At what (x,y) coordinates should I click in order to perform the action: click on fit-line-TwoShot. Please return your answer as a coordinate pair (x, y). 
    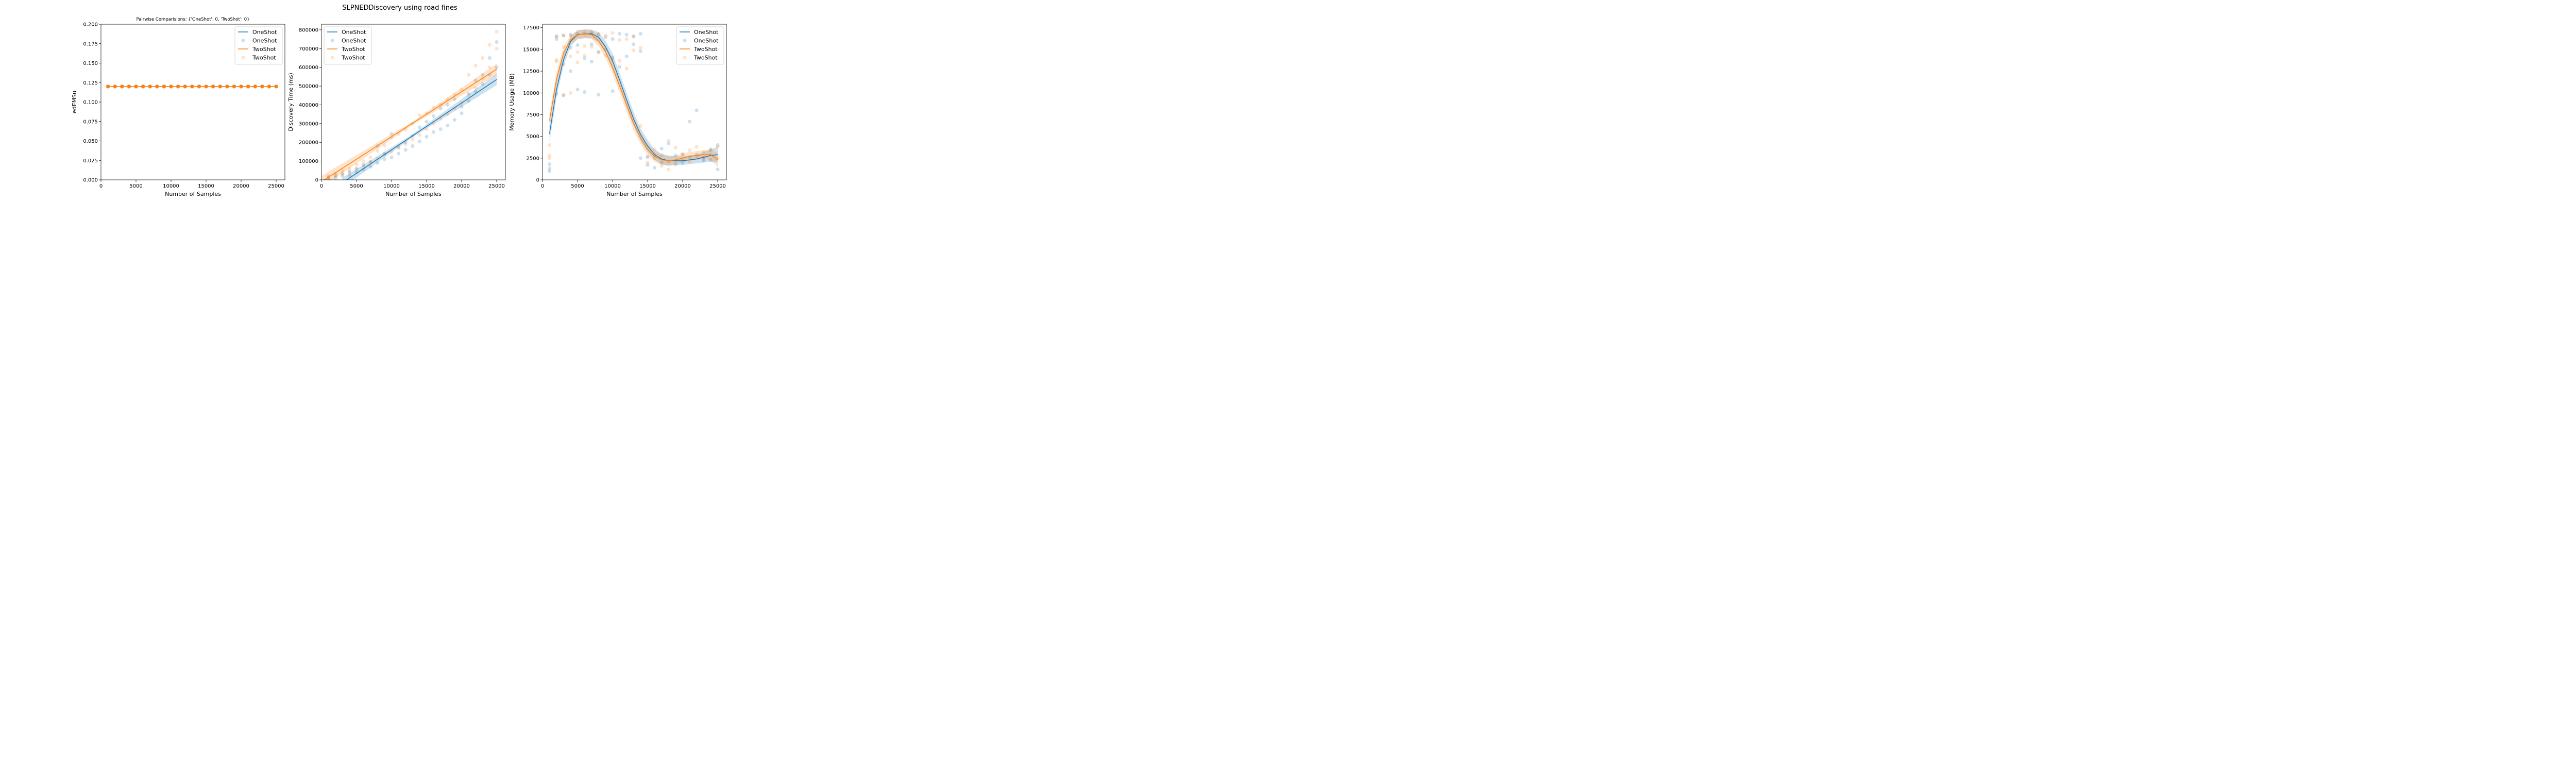
    Looking at the image, I should click on (633, 97).